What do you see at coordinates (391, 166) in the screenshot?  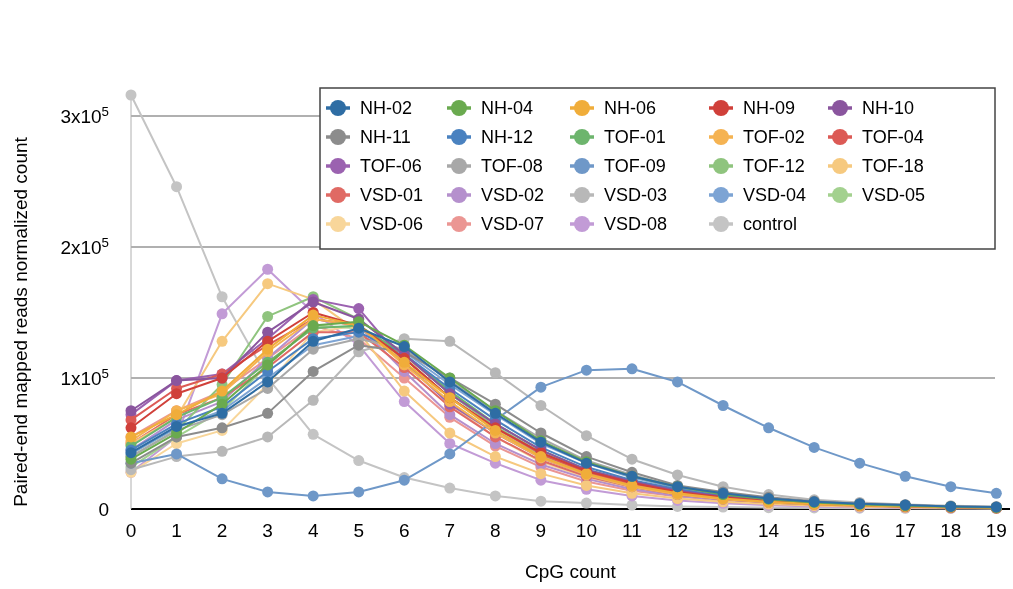 I see `legend-label: TOF-06` at bounding box center [391, 166].